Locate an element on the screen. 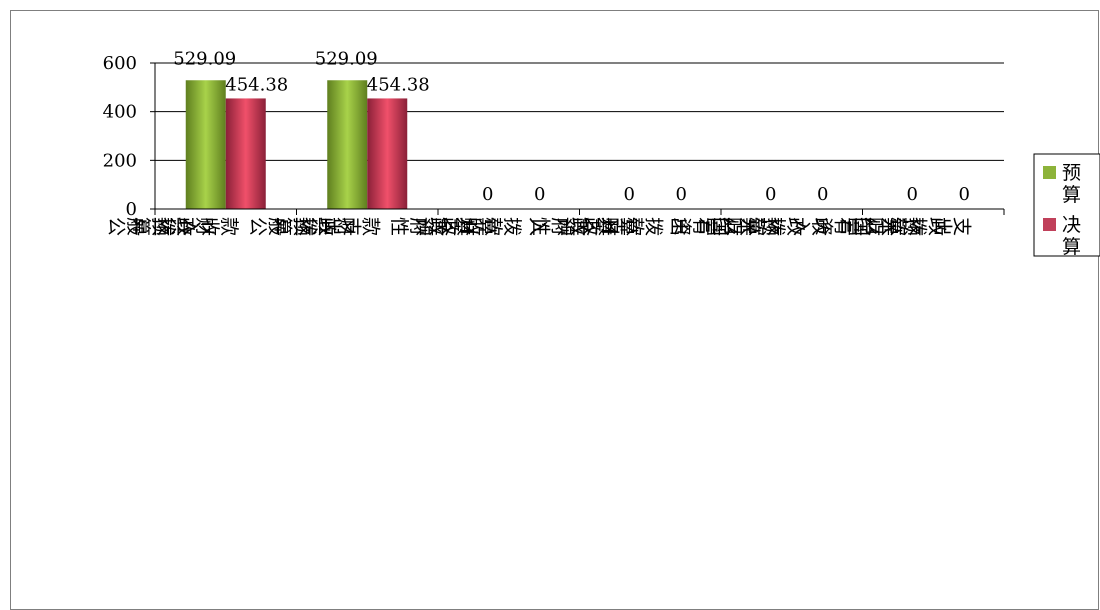  x-tick-label: 款支出 is located at coordinates (352, 225).